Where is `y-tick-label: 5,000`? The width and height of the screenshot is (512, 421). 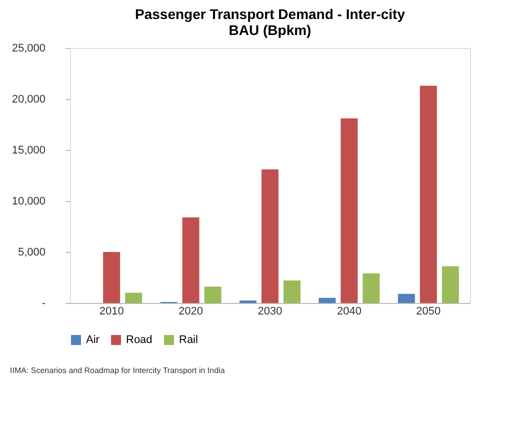
y-tick-label: 5,000 is located at coordinates (32, 252).